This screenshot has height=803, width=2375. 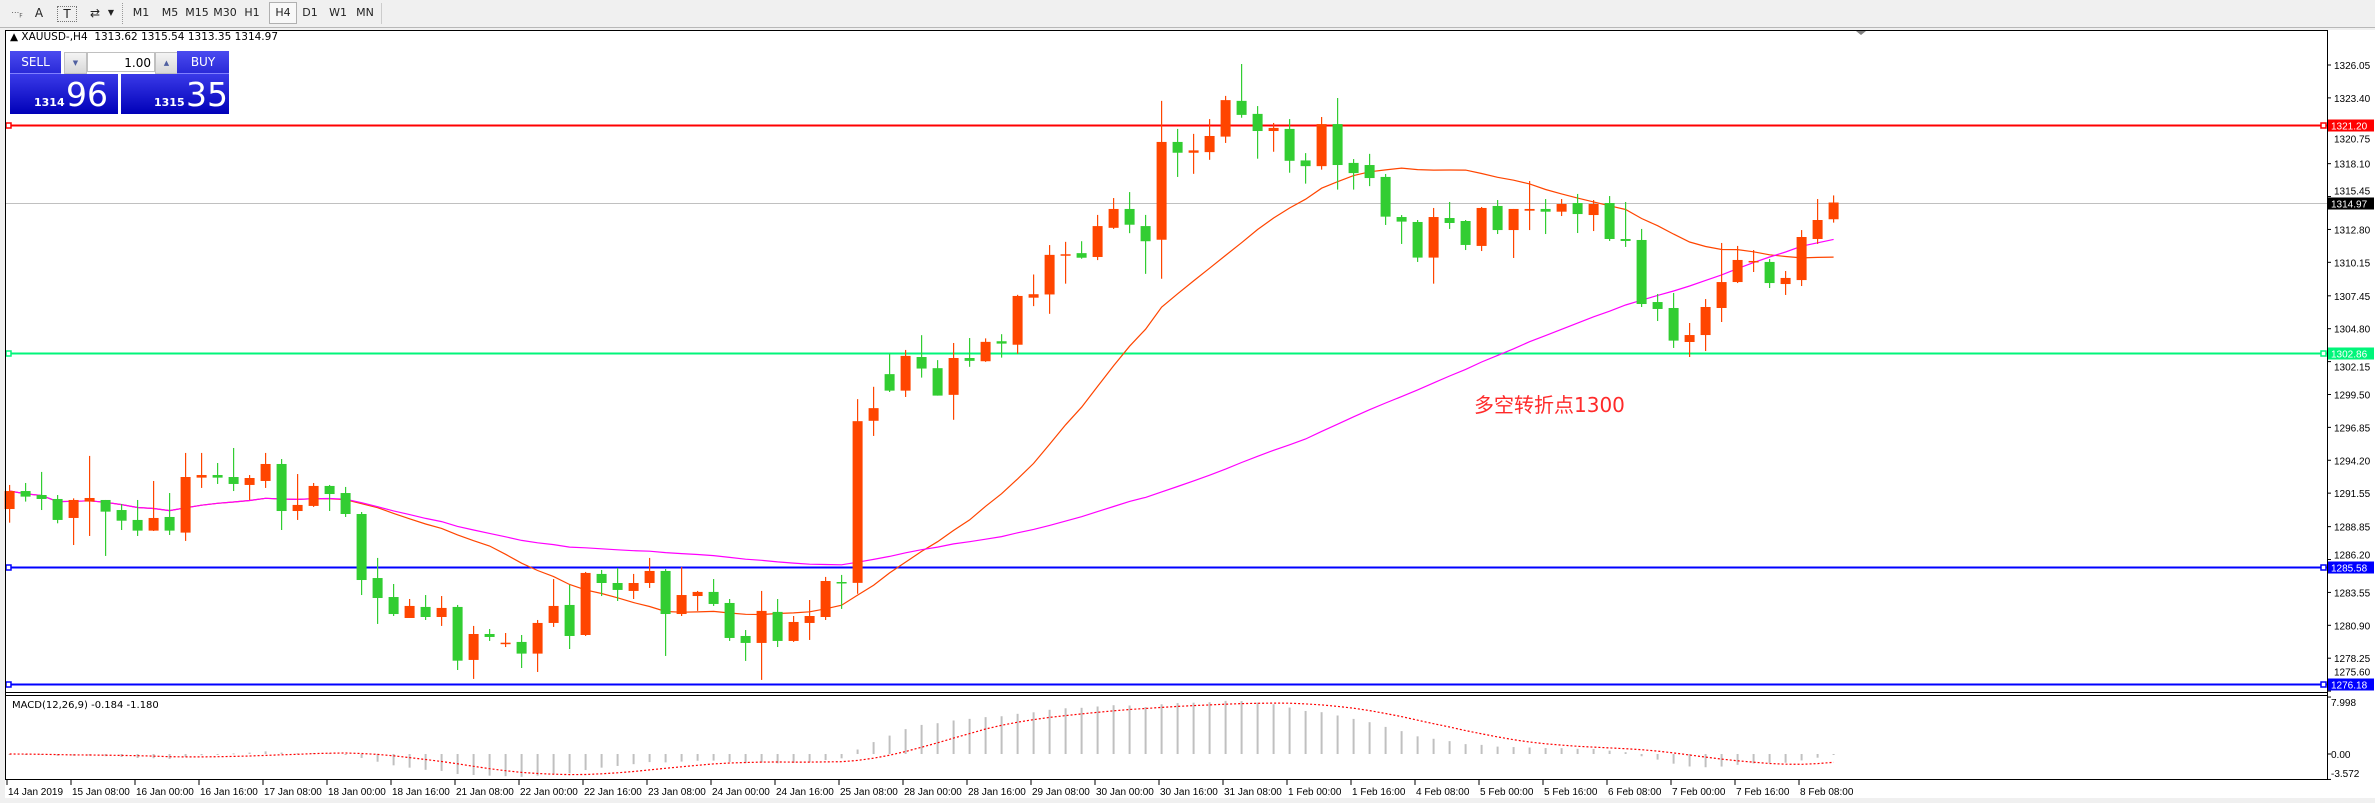 What do you see at coordinates (1443, 792) in the screenshot?
I see `x-tick-label: 4 Feb 08:00` at bounding box center [1443, 792].